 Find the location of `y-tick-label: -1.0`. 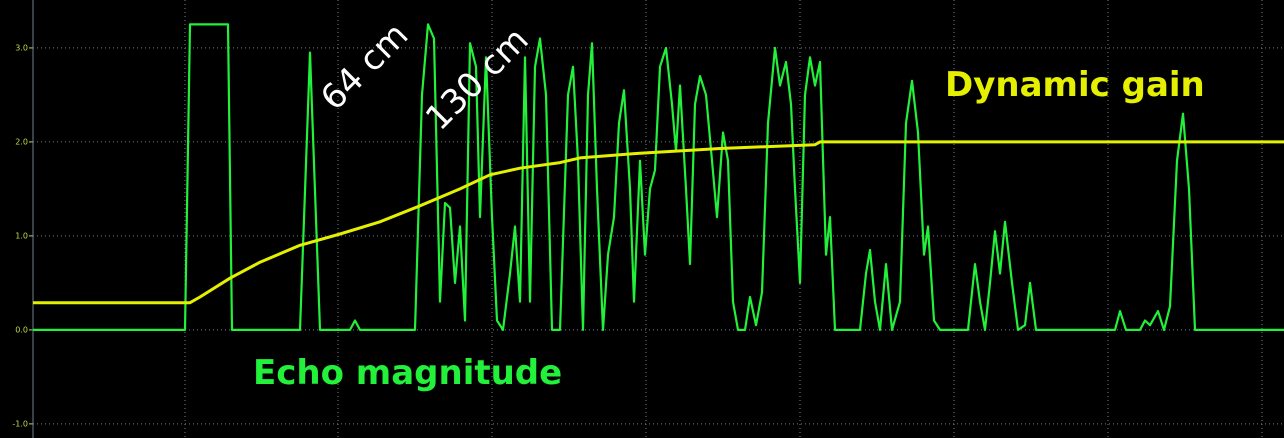

y-tick-label: -1.0 is located at coordinates (20, 423).